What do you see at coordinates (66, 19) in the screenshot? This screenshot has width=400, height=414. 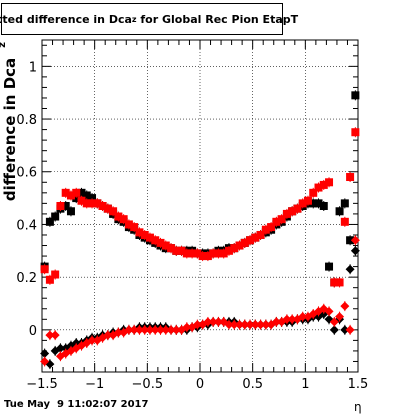 I see `chart-title-prefix: Fitted difference in Dca` at bounding box center [66, 19].